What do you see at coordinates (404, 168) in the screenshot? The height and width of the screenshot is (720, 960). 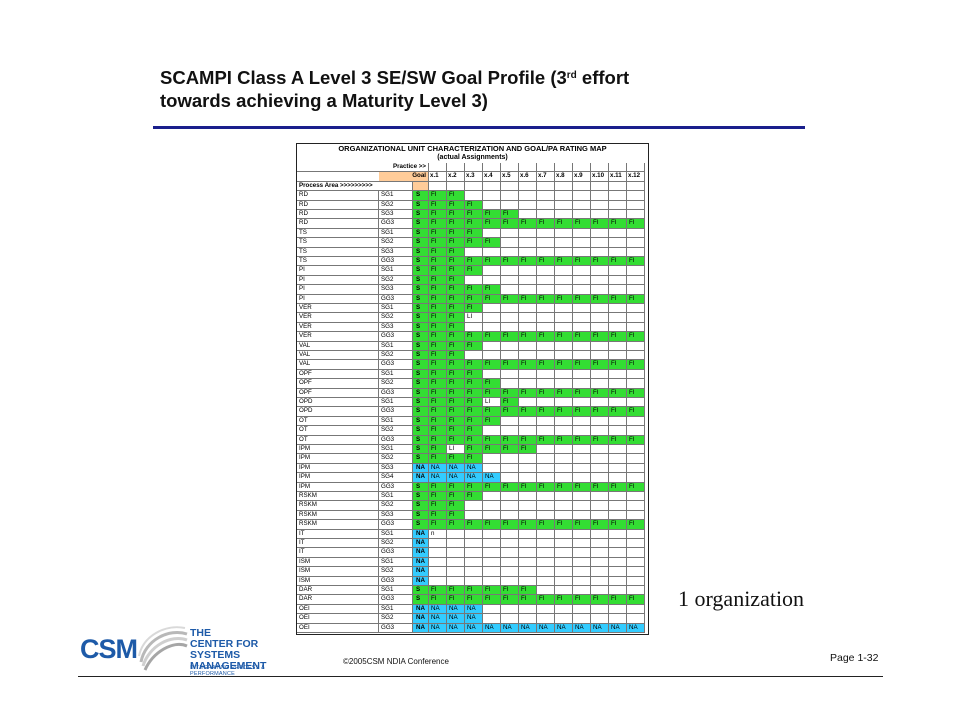 I see `practice-header: Practice >>` at bounding box center [404, 168].